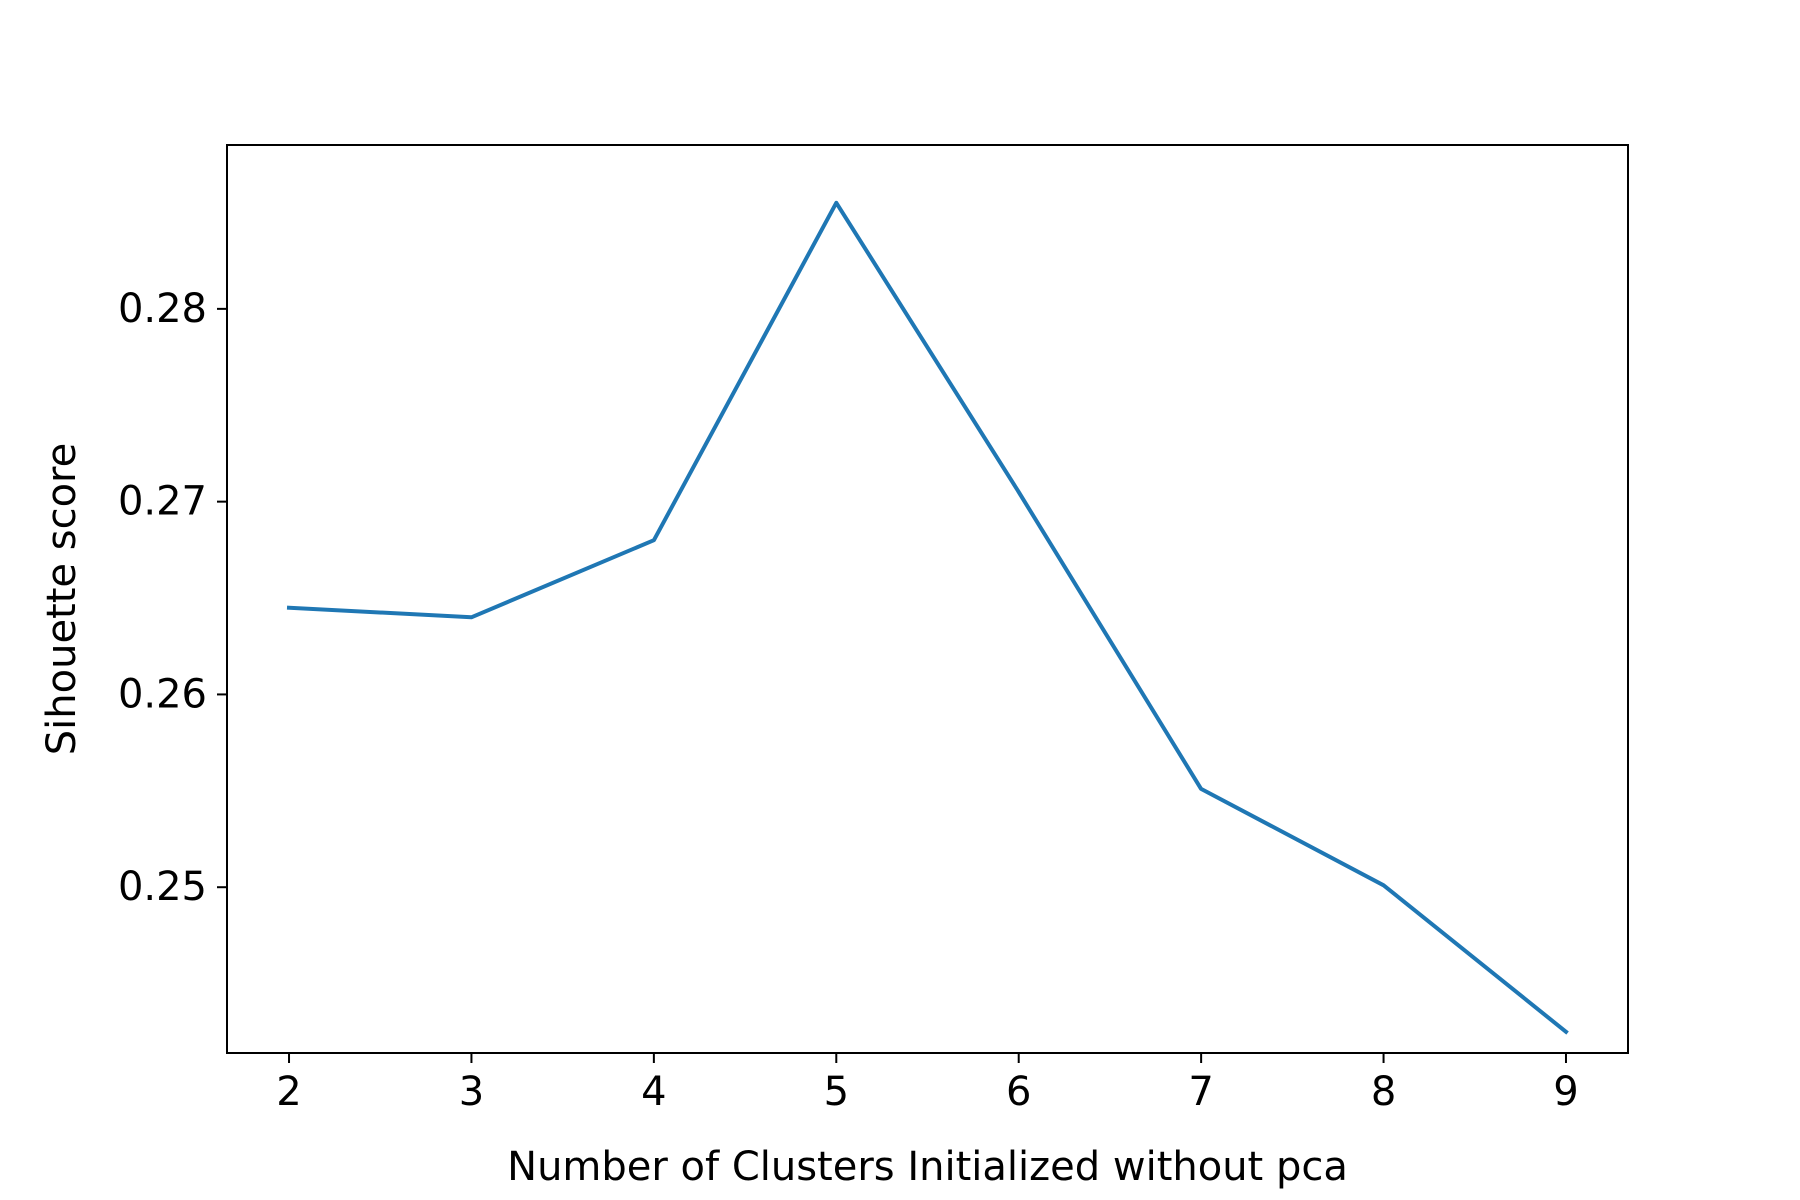 This screenshot has width=1800, height=1200. Describe the element at coordinates (172, 598) in the screenshot. I see `y-axis-ticks: 0.25 0.26 0.27 0.28` at that location.